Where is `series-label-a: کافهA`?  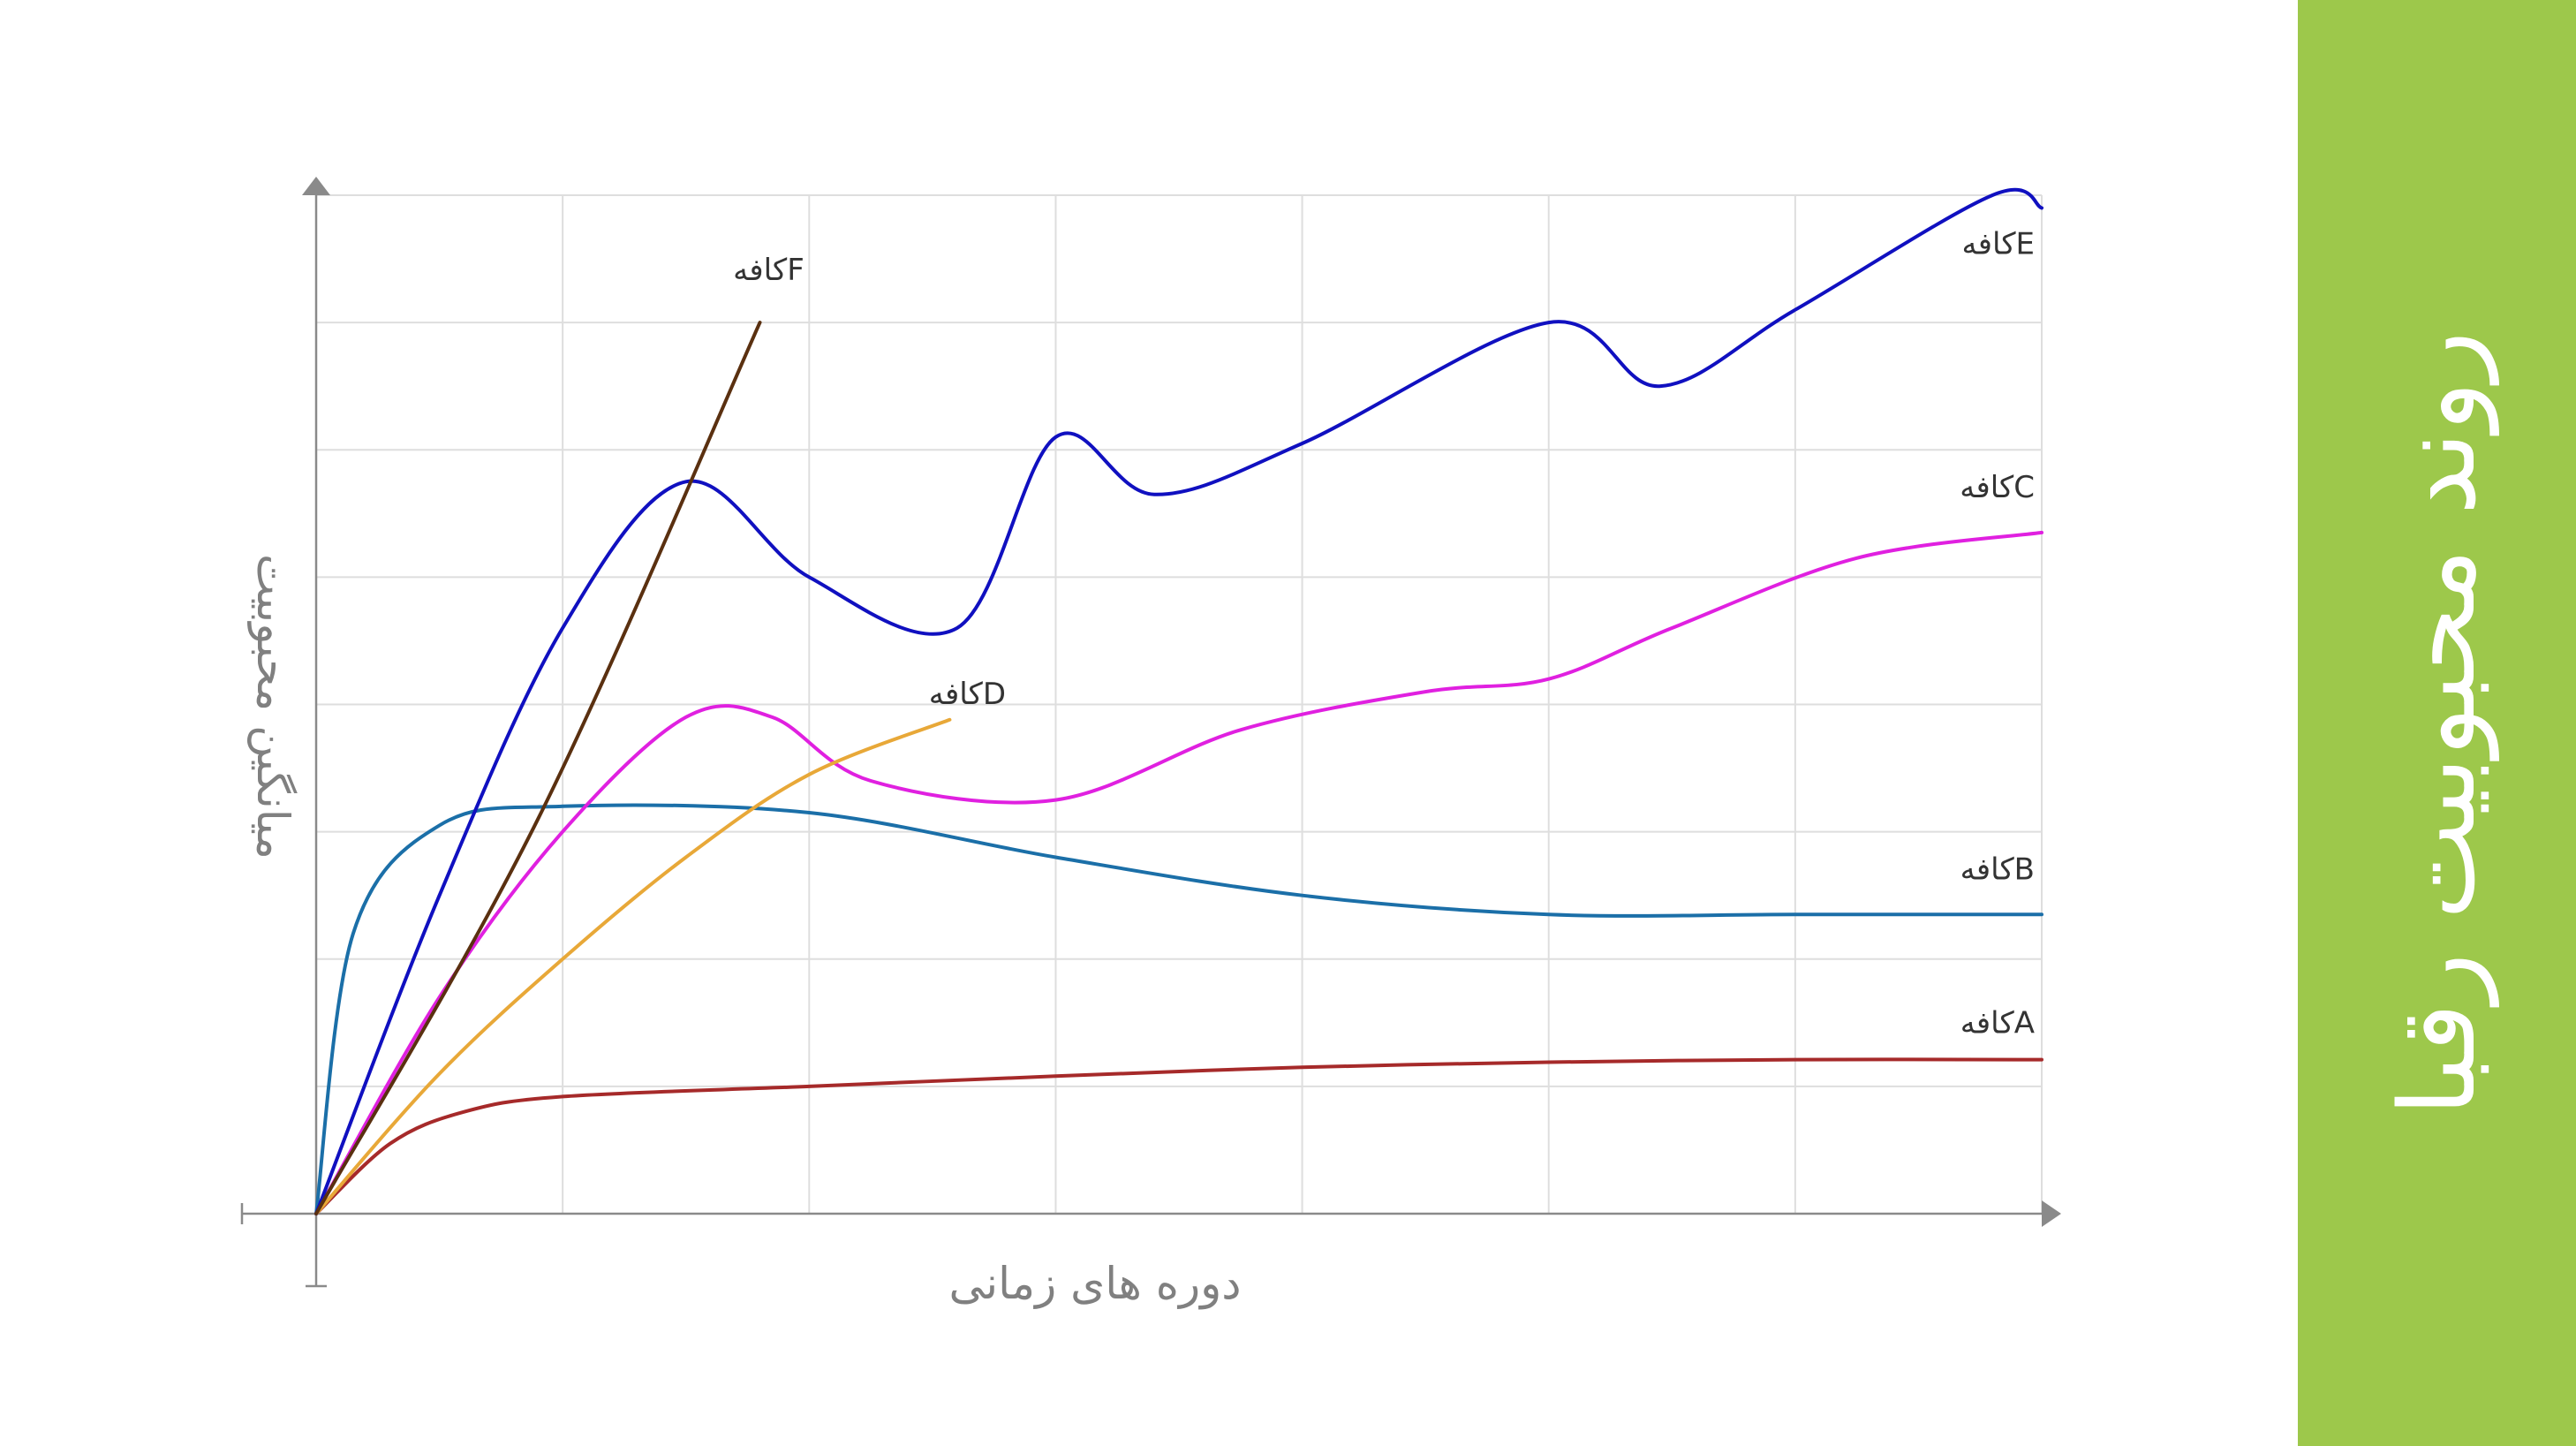
series-label-a: کافهA is located at coordinates (1998, 1023).